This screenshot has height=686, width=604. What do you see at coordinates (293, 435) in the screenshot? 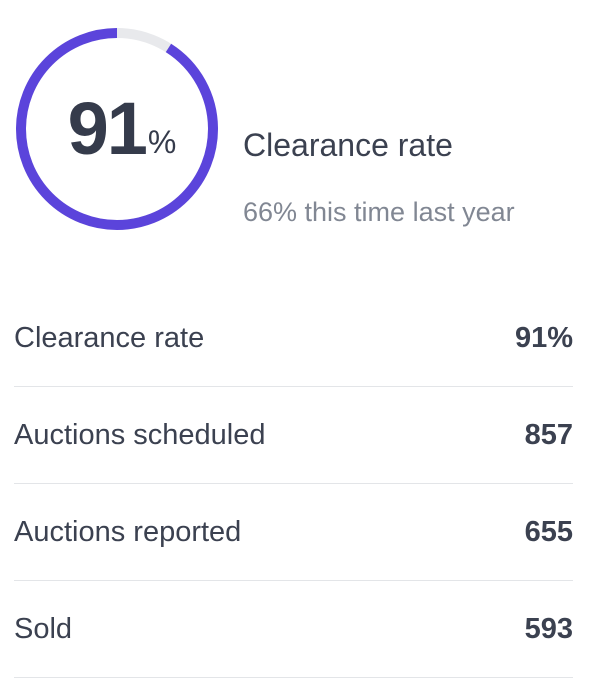
I see `stat-row-auctions-scheduled: Auctions scheduled 857` at bounding box center [293, 435].